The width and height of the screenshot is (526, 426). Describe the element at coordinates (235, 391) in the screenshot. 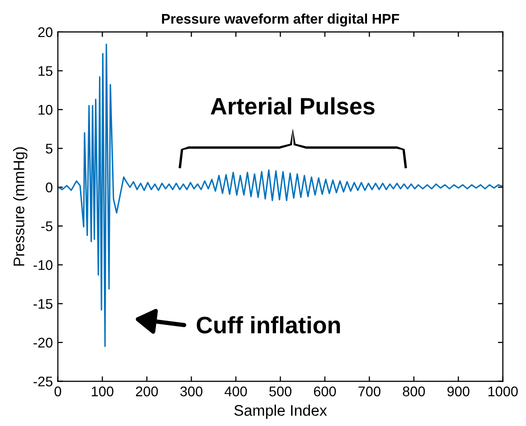

I see `x-tick-label: 400` at that location.